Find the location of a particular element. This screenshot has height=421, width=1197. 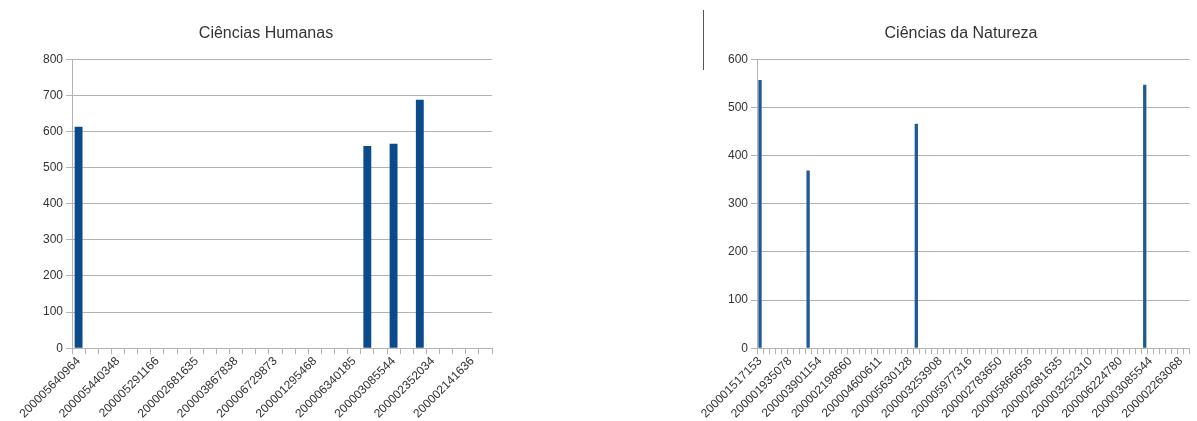

chart-title: Ciências Humanas is located at coordinates (266, 33).